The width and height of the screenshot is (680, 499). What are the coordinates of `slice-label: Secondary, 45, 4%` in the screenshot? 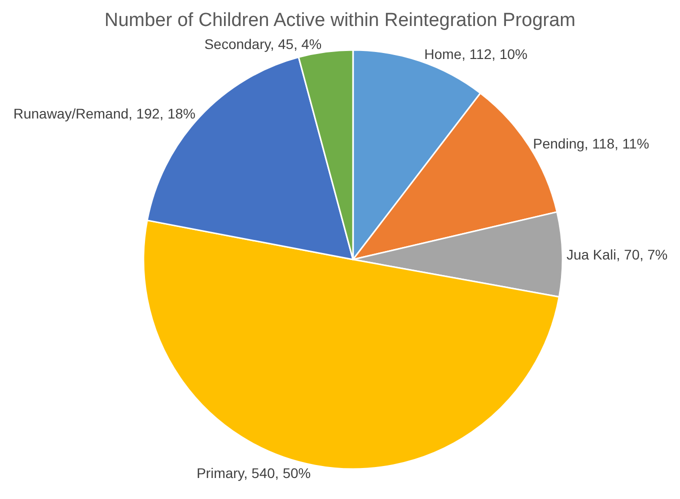 It's located at (263, 44).